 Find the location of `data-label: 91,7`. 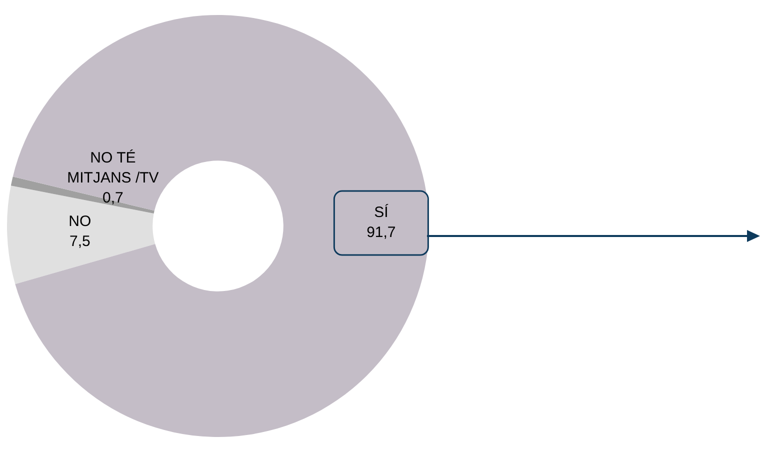

data-label: 91,7 is located at coordinates (381, 233).